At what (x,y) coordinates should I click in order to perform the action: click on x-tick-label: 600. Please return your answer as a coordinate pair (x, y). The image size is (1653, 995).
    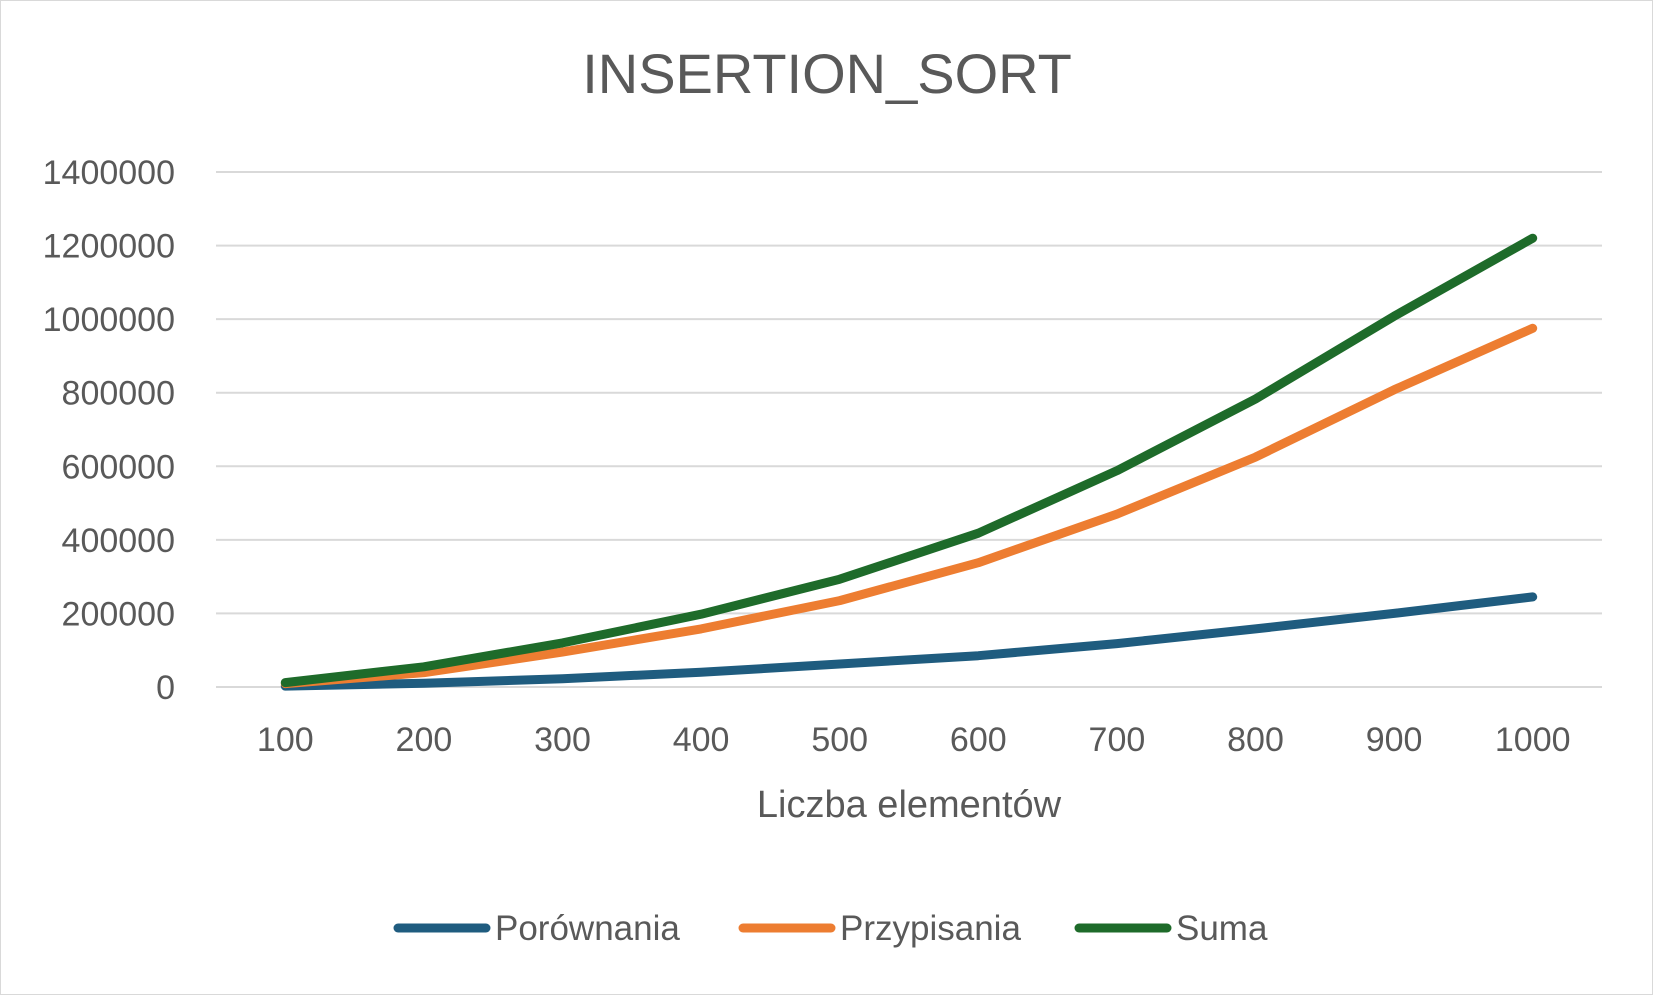
    Looking at the image, I should click on (978, 740).